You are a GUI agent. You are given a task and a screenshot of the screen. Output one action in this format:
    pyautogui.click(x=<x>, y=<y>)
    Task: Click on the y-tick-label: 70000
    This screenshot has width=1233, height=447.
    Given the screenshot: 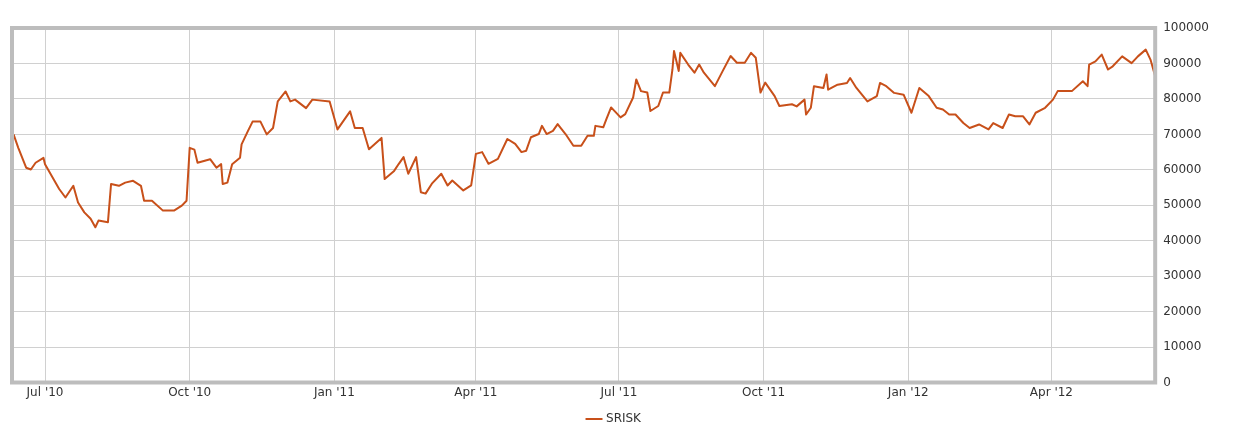 What is the action you would take?
    pyautogui.click(x=1182, y=133)
    